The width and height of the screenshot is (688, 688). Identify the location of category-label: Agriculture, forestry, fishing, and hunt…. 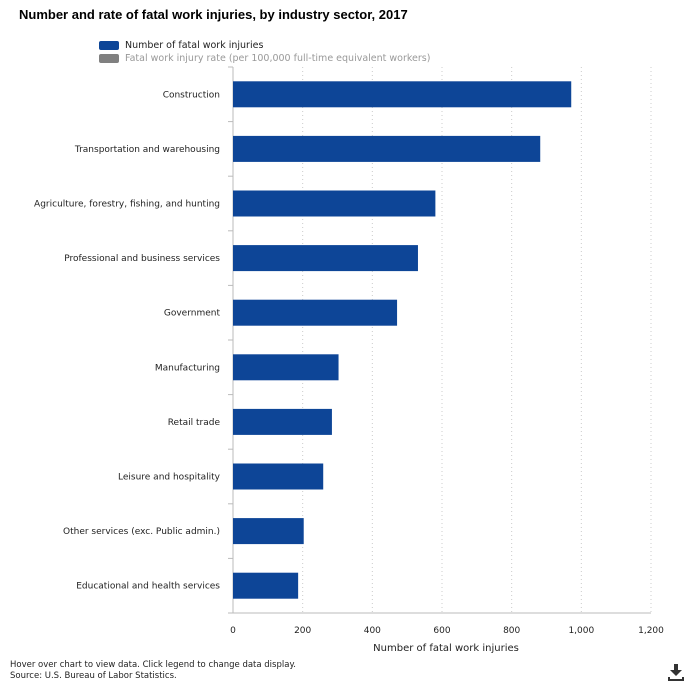
(127, 205).